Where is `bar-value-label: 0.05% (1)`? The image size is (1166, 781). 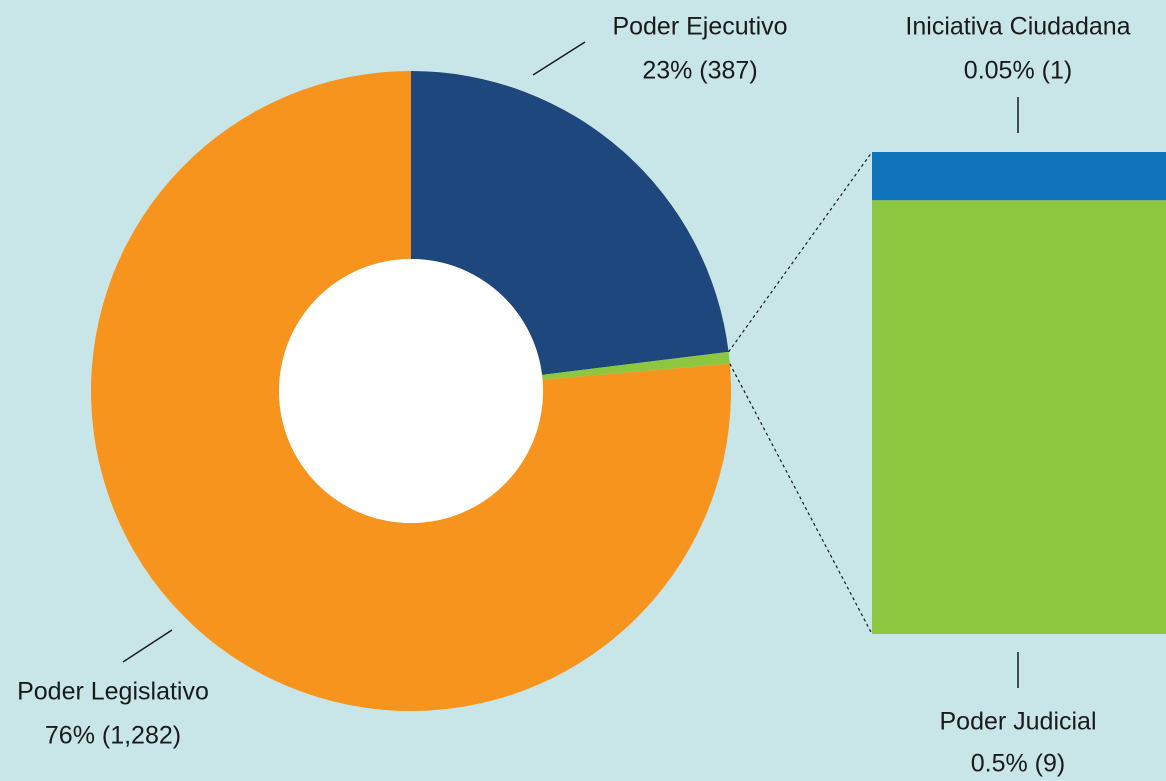
bar-value-label: 0.05% (1) is located at coordinates (1018, 71).